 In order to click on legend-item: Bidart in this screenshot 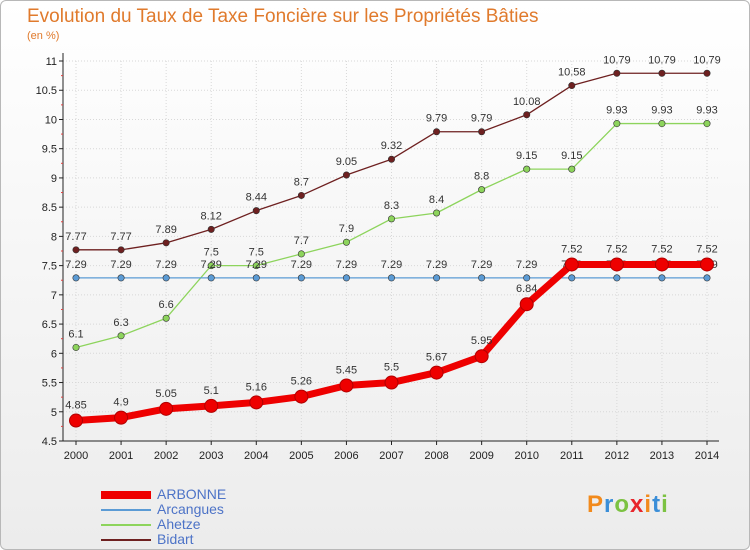, I will do `click(163, 539)`.